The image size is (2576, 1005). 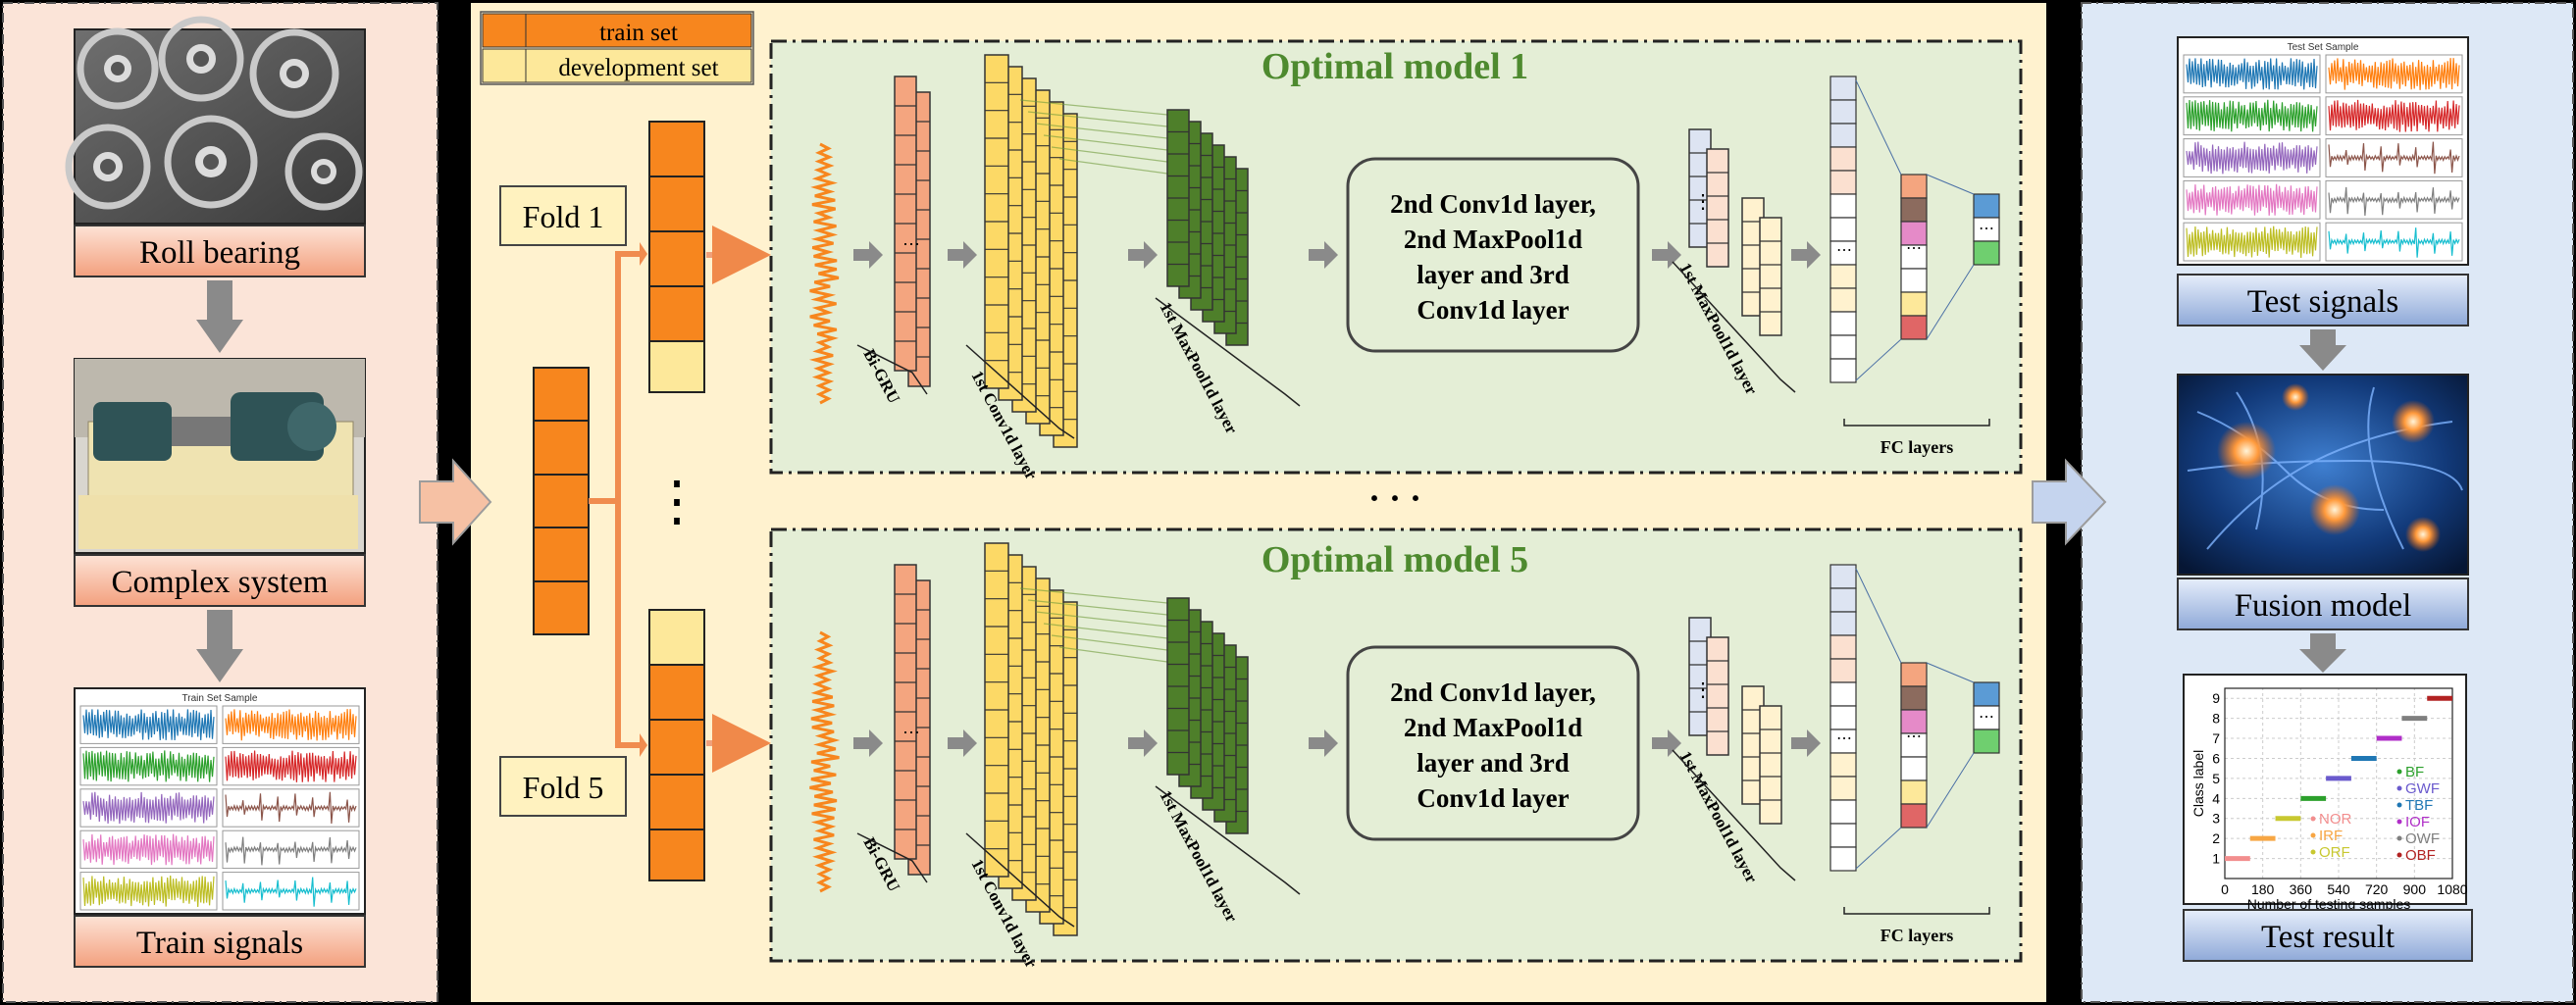 I want to click on y-tick-label: 3, so click(x=2216, y=819).